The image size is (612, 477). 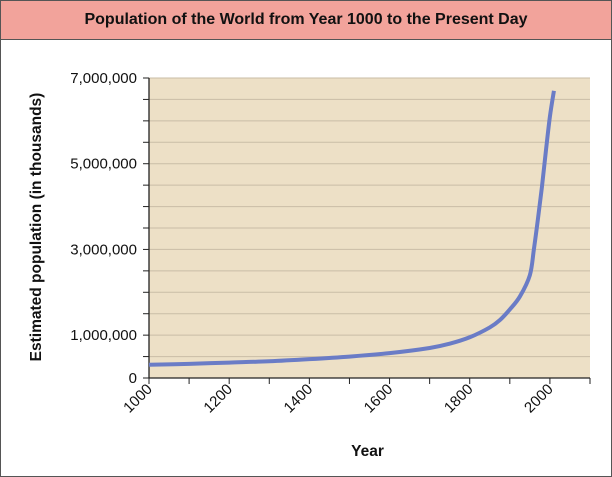 I want to click on y-tick-label: 1,000,000, so click(x=103, y=335).